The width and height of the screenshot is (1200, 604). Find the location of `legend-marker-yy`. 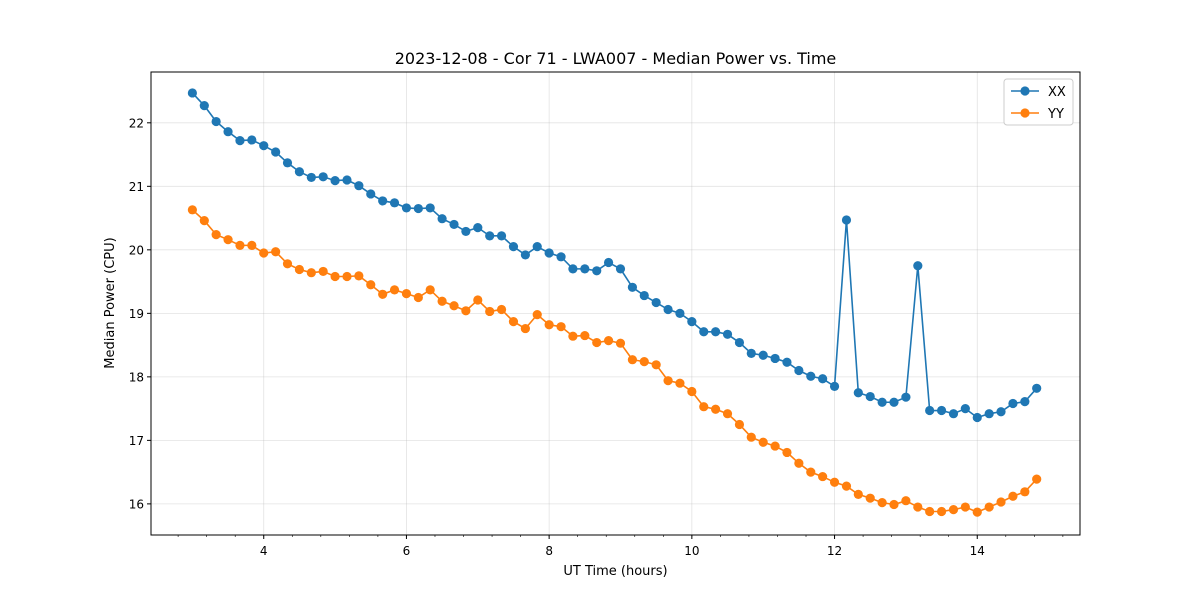

legend-marker-yy is located at coordinates (1025, 113).